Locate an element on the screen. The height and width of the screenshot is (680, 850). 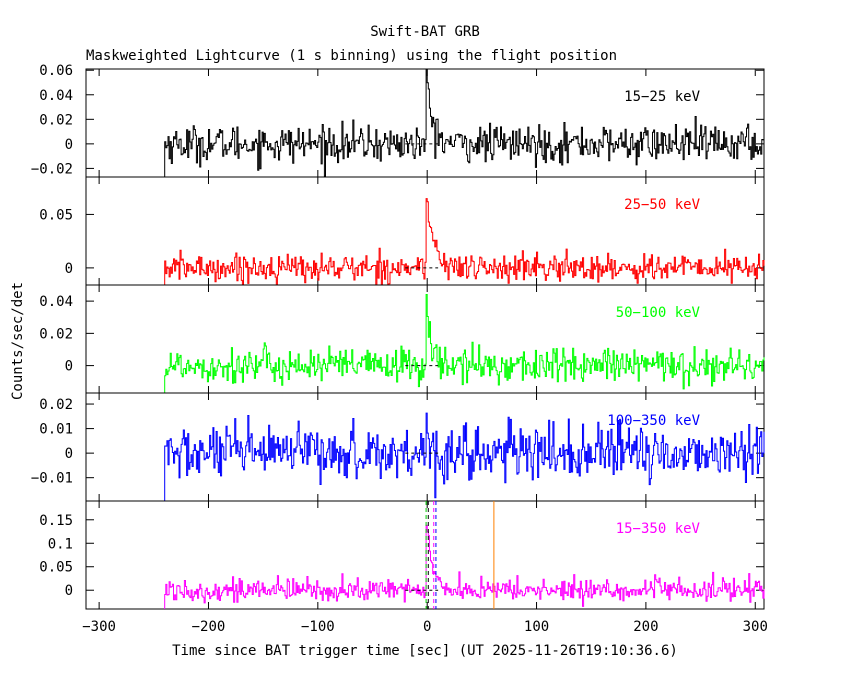
y-tick-label: 0.01 is located at coordinates (56, 430).